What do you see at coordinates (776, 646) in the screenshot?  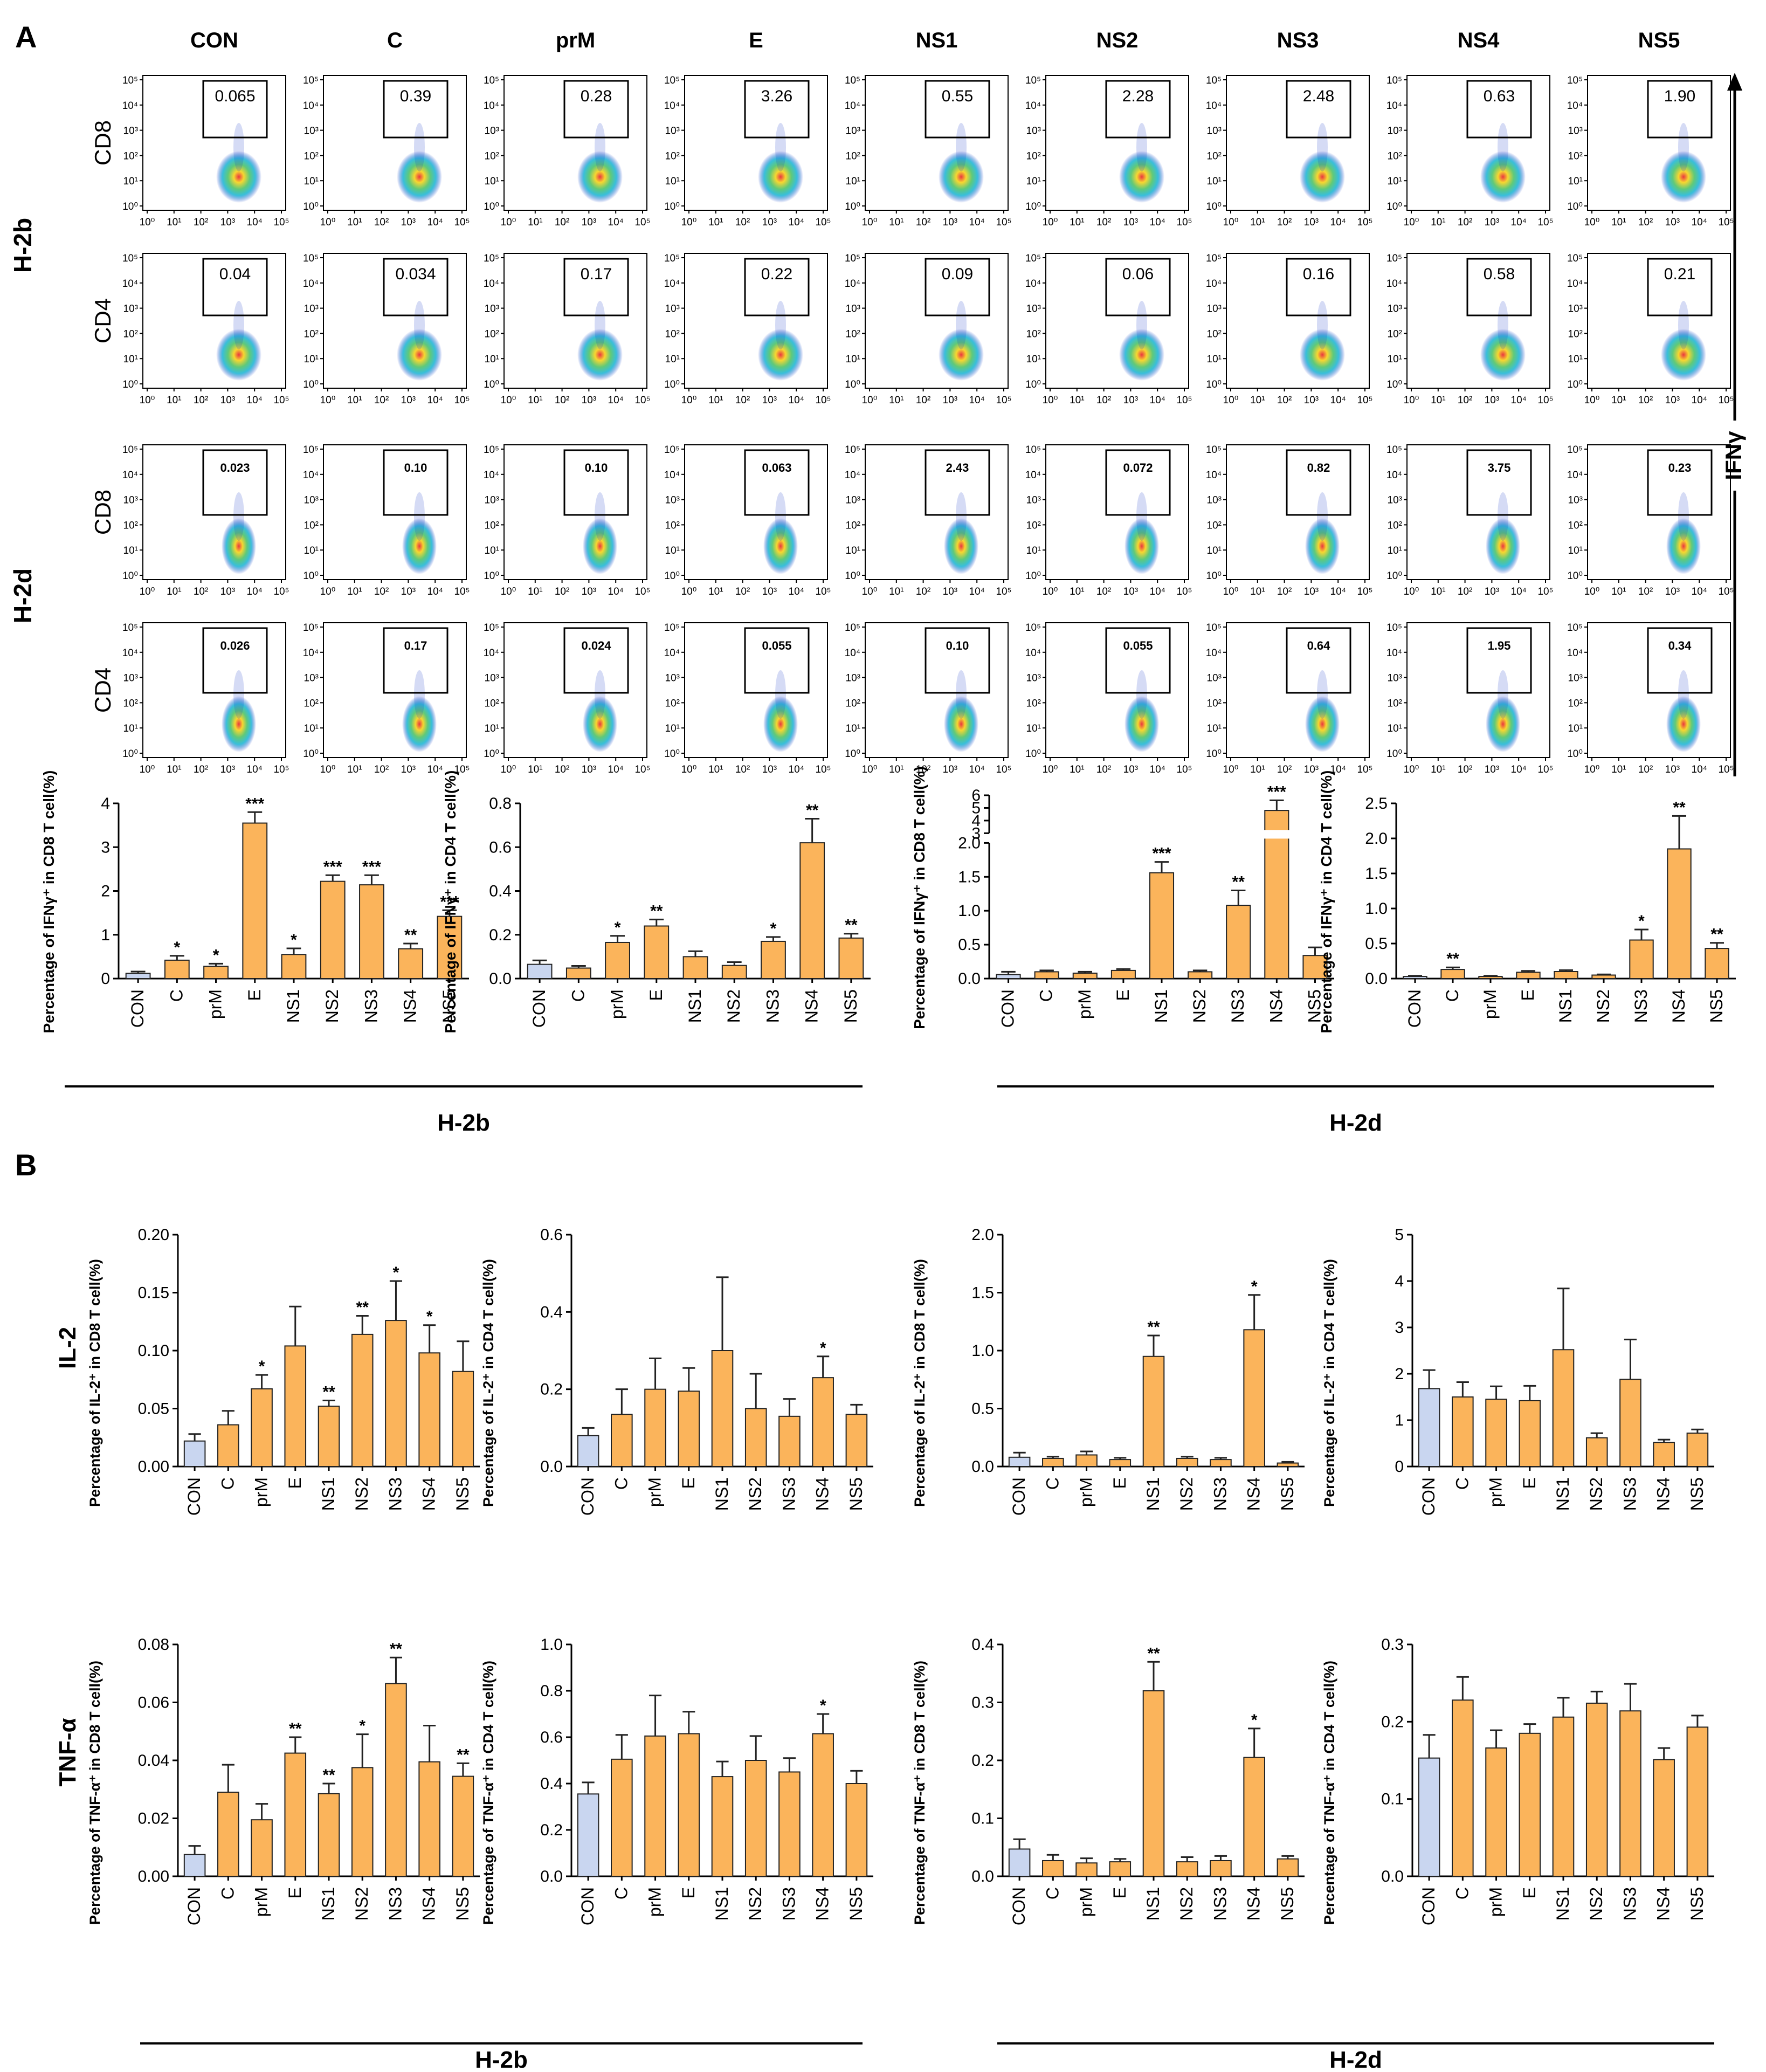 I see `gate-percentage: 0.055` at bounding box center [776, 646].